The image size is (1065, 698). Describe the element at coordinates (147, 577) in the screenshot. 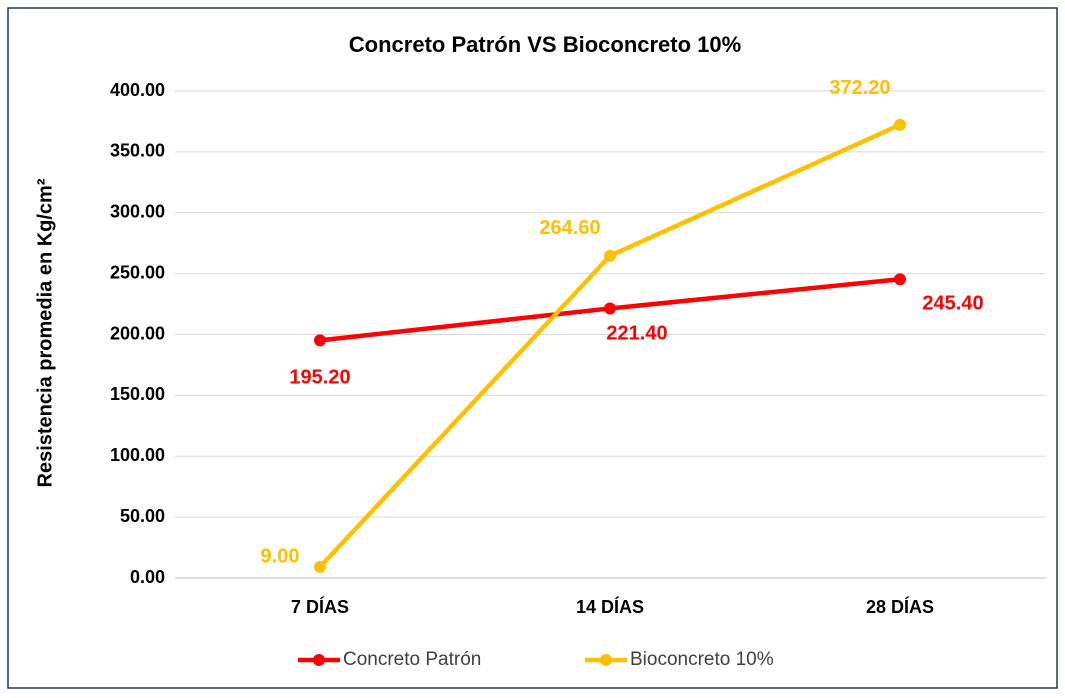

I see `y-tick-label: 0.00` at that location.